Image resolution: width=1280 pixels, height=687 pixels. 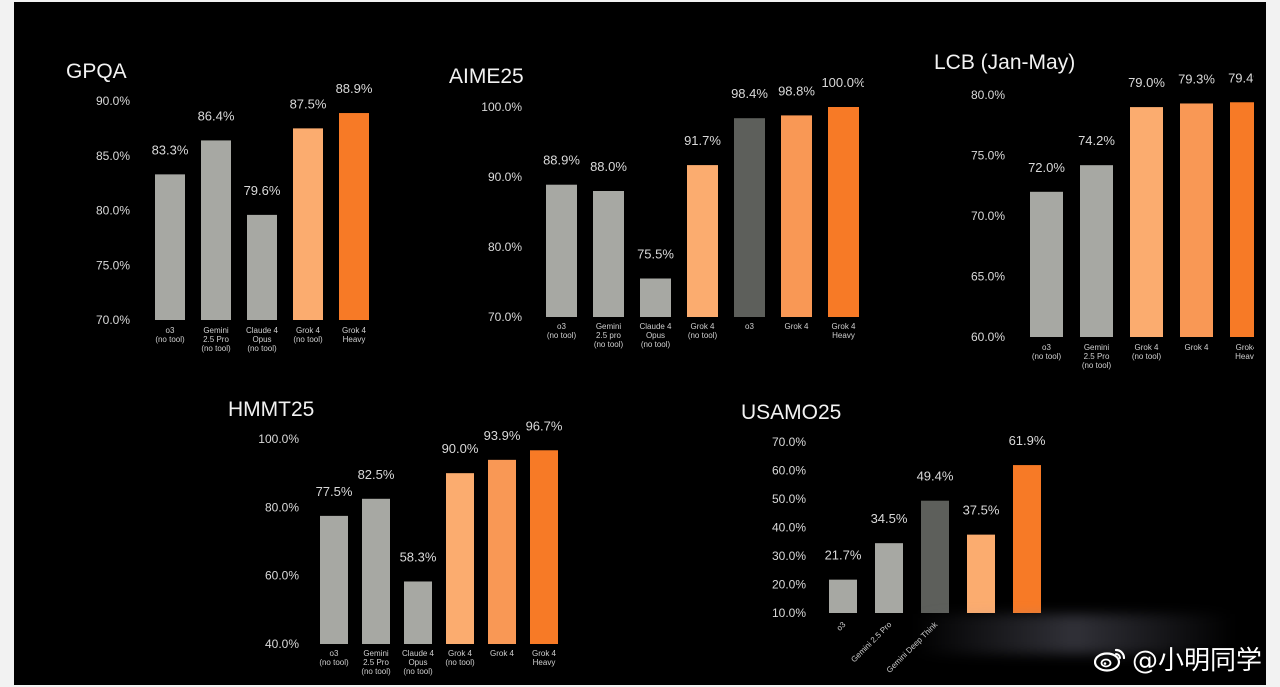 I want to click on hmmt25-y-tick-label: 60.0%, so click(x=282, y=576).